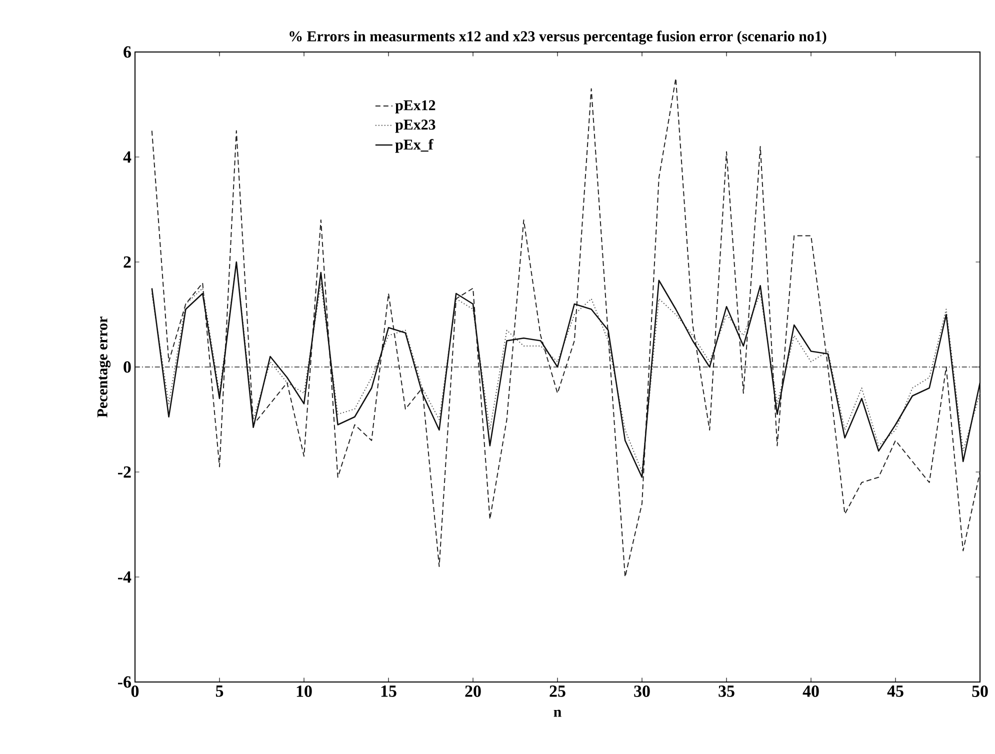 Image resolution: width=995 pixels, height=754 pixels. Describe the element at coordinates (558, 37) in the screenshot. I see `chart-title: % Errors in measurments x12 and x23 versus percentage fusion error (scenario no1)` at that location.